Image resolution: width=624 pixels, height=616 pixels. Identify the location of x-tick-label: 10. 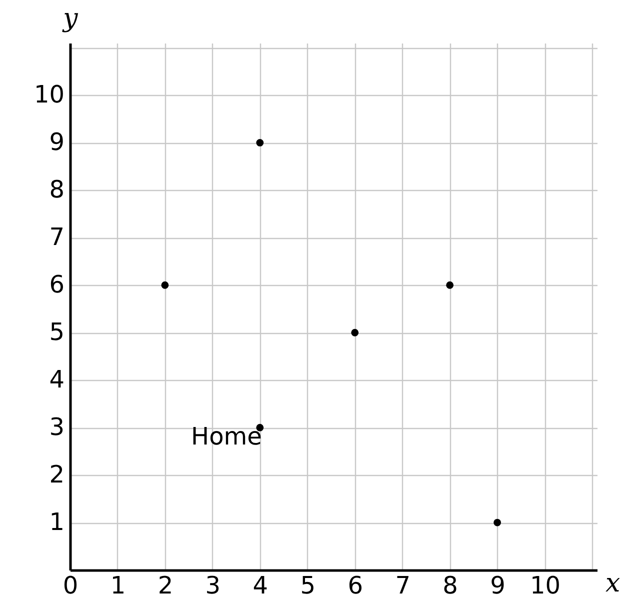
(545, 586).